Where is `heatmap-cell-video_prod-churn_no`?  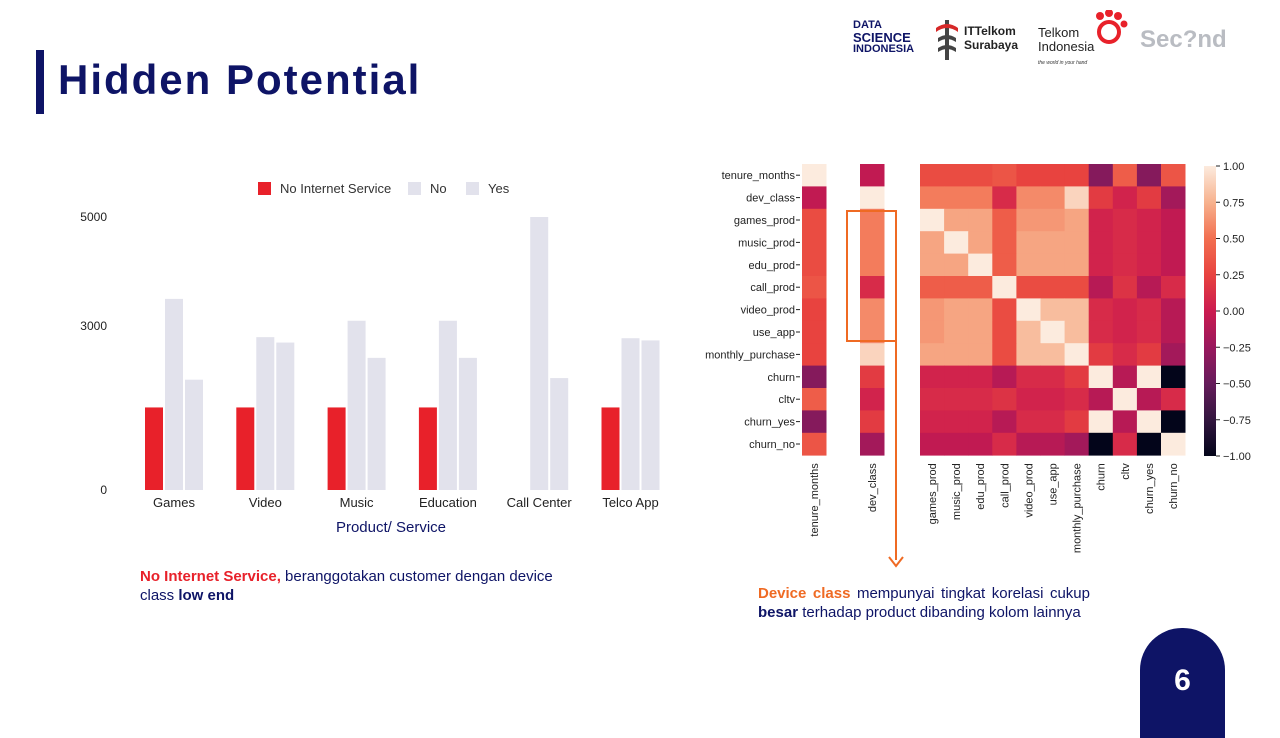
heatmap-cell-video_prod-churn_no is located at coordinates (1173, 310).